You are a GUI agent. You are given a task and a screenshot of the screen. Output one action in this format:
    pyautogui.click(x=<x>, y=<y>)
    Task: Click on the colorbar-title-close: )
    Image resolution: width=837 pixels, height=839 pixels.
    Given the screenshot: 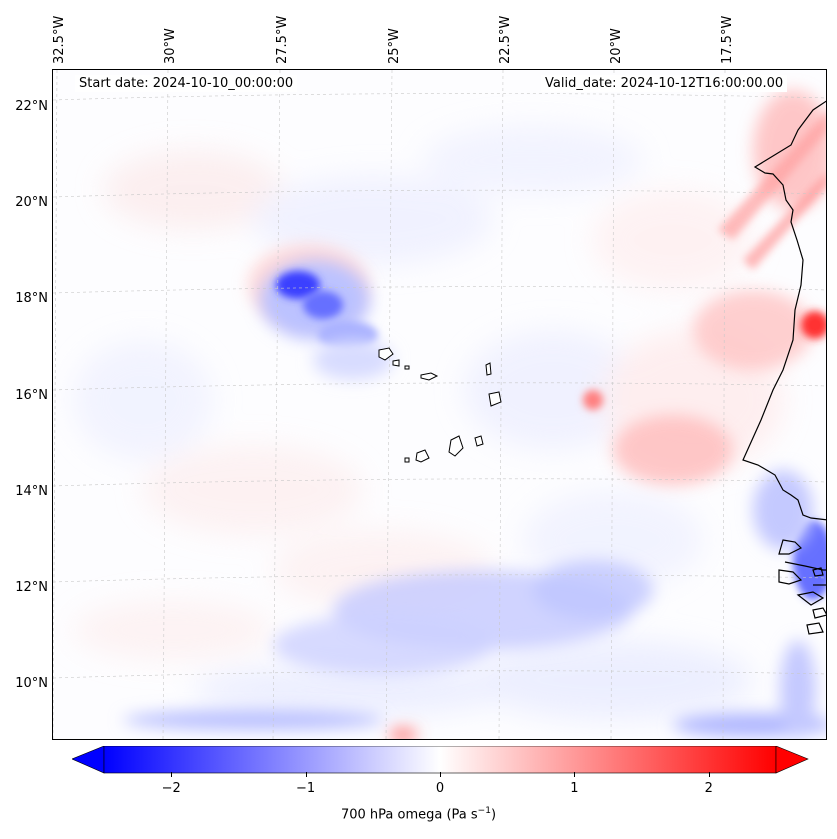 What is the action you would take?
    pyautogui.click(x=493, y=815)
    